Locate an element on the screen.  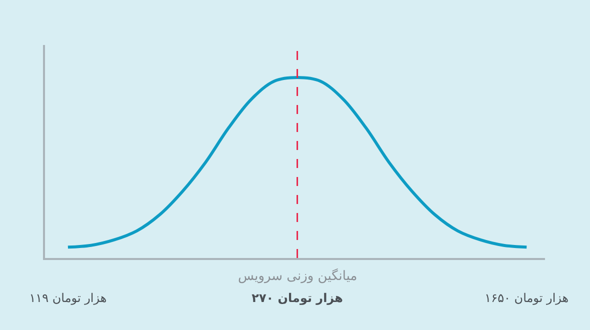
x-tick-label: ۲۷۰ هزار تومان is located at coordinates (297, 298).